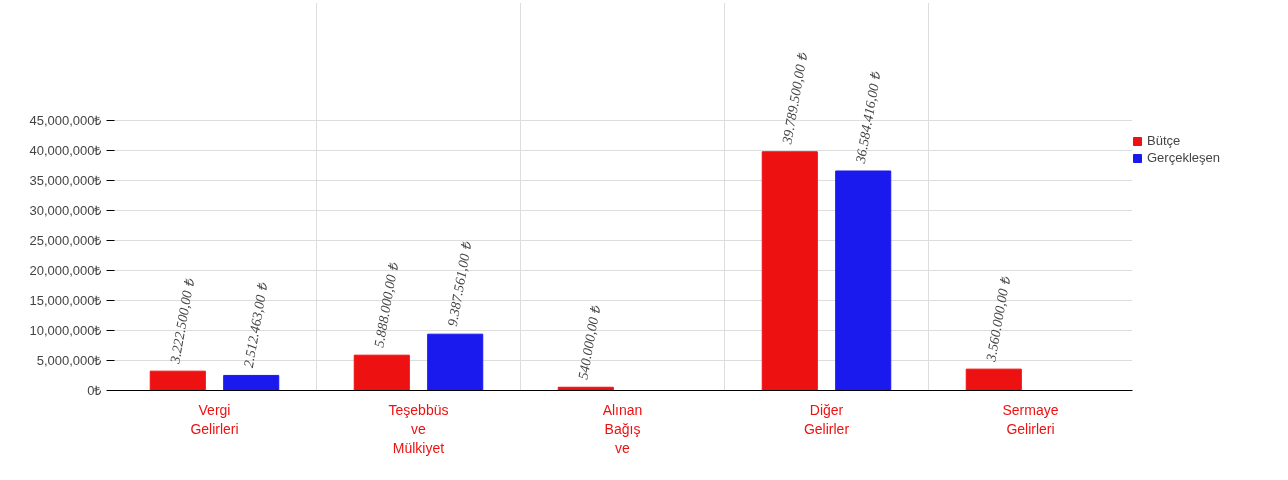  Describe the element at coordinates (95, 390) in the screenshot. I see `y-tick-label: 0₺` at that location.